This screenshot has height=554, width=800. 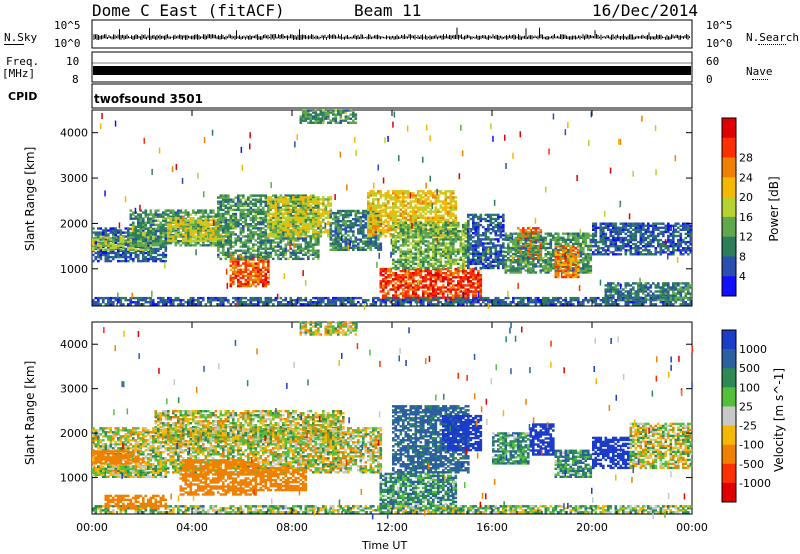 I want to click on freq-label: Freq., so click(x=23, y=61).